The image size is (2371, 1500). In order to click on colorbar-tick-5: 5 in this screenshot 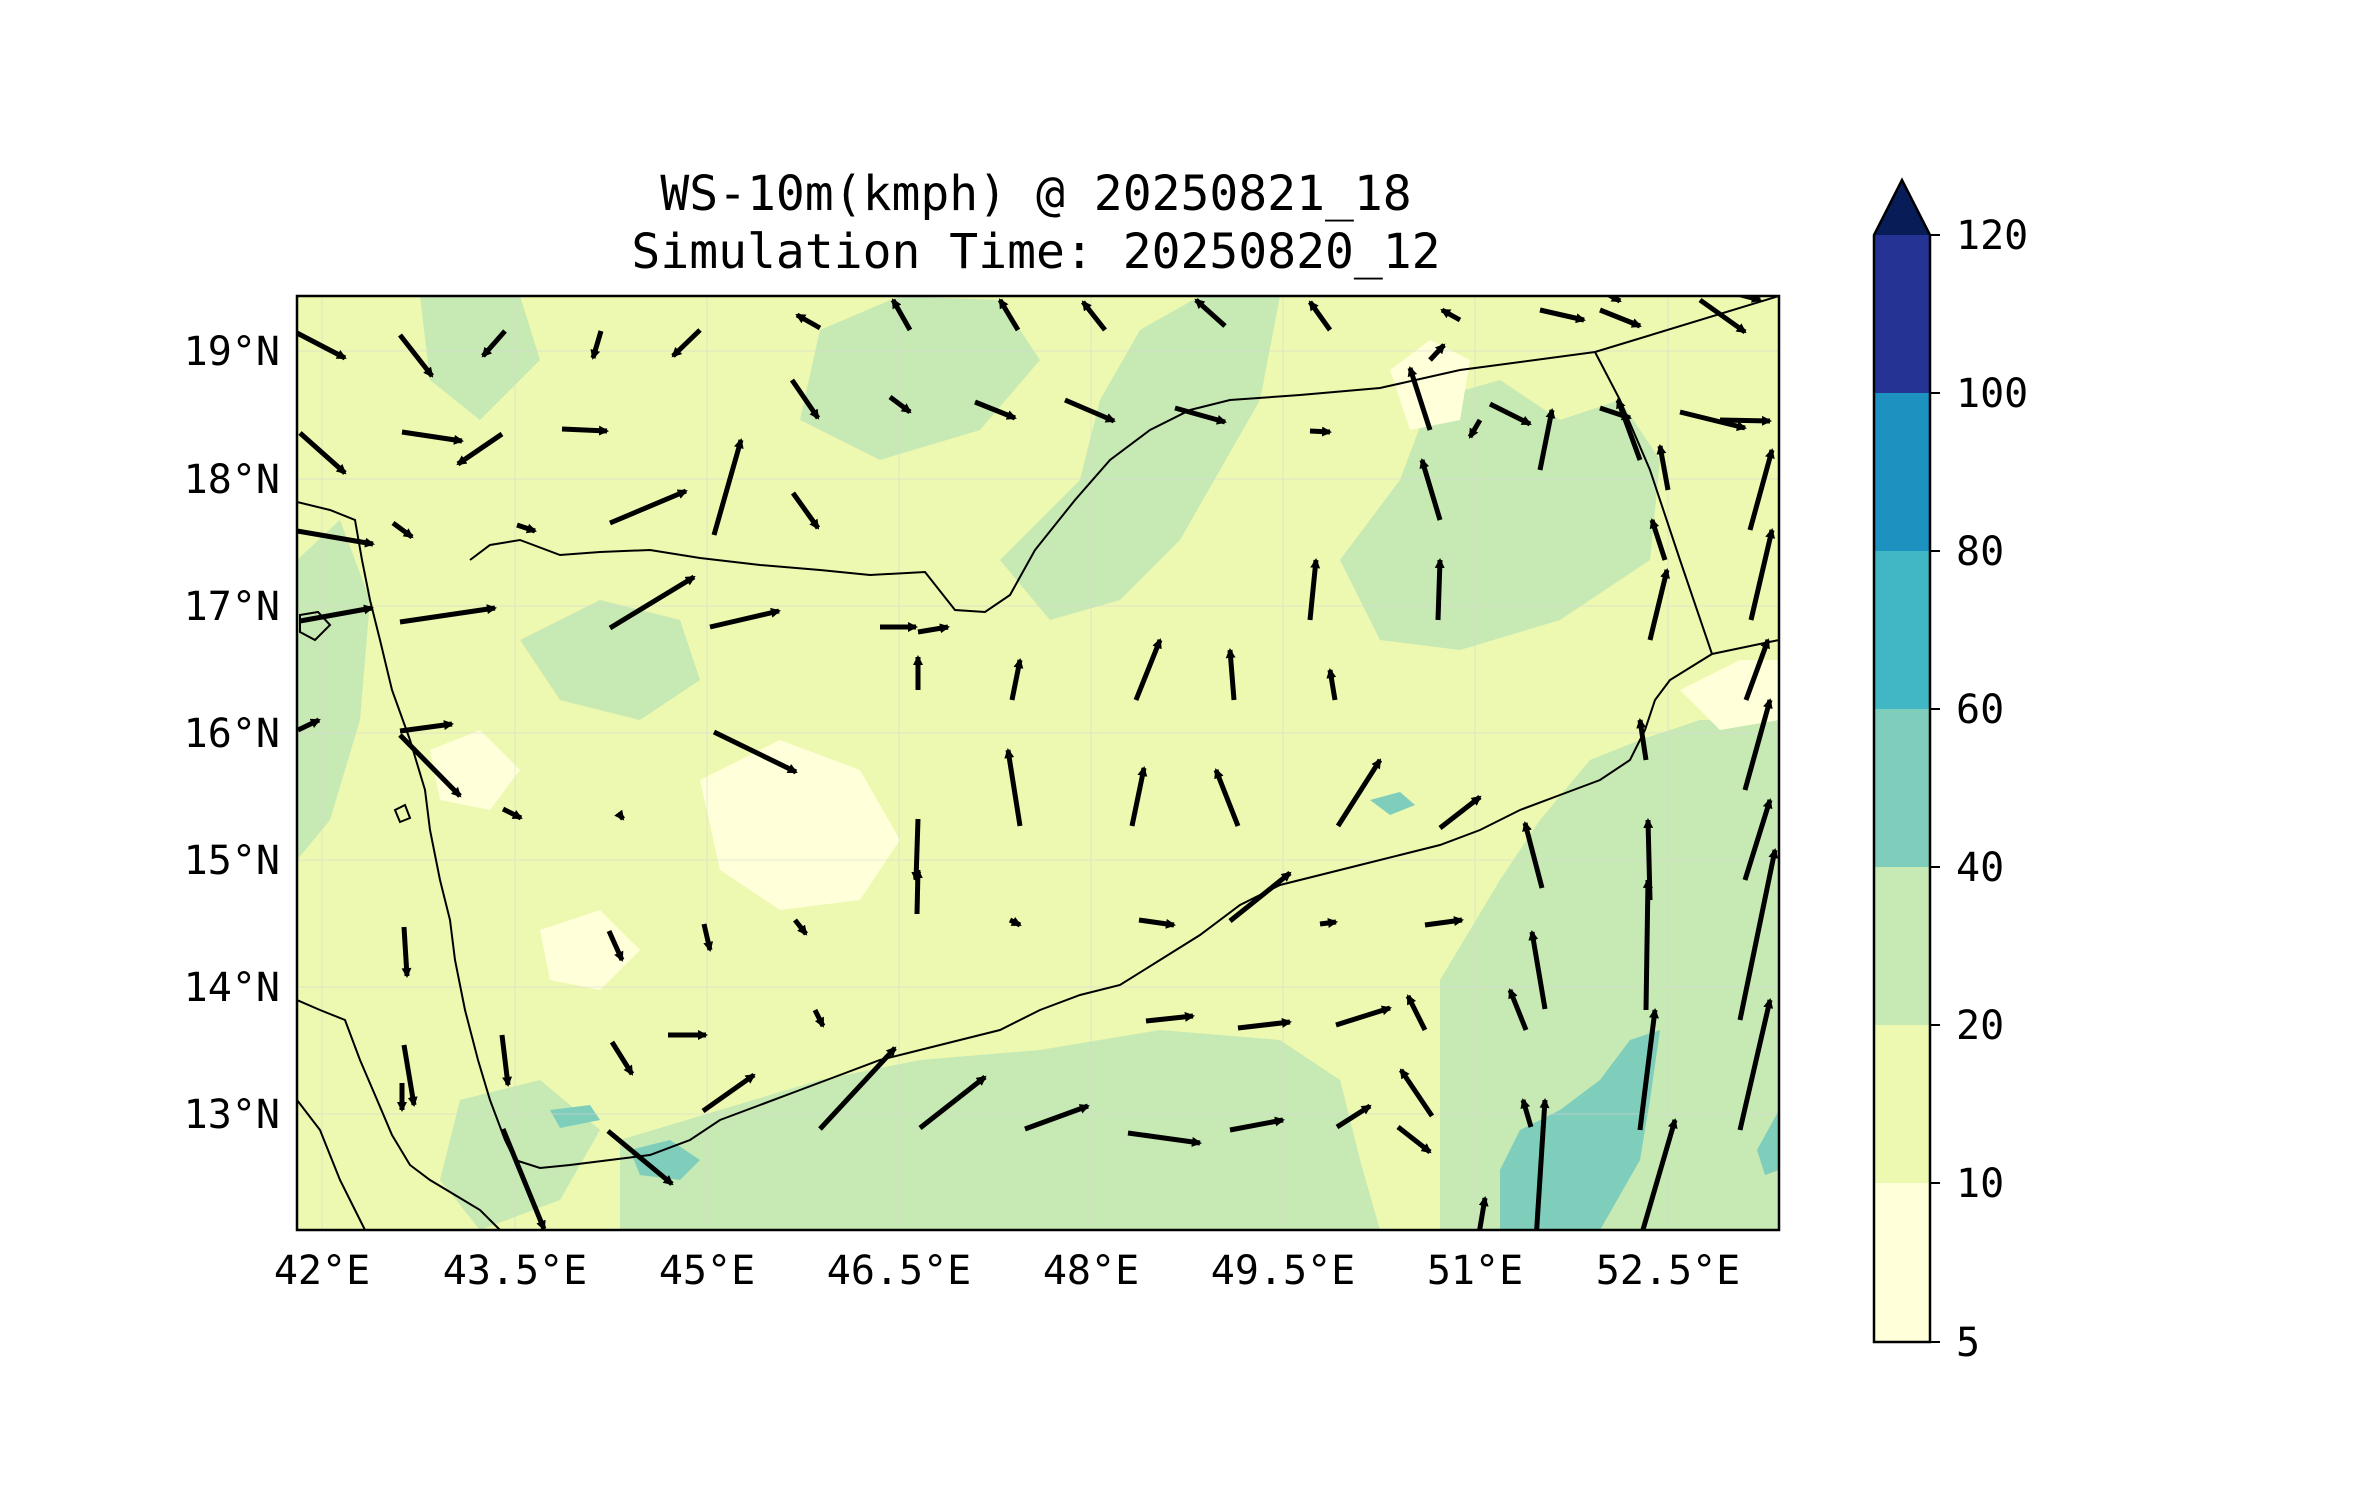, I will do `click(1968, 1343)`.